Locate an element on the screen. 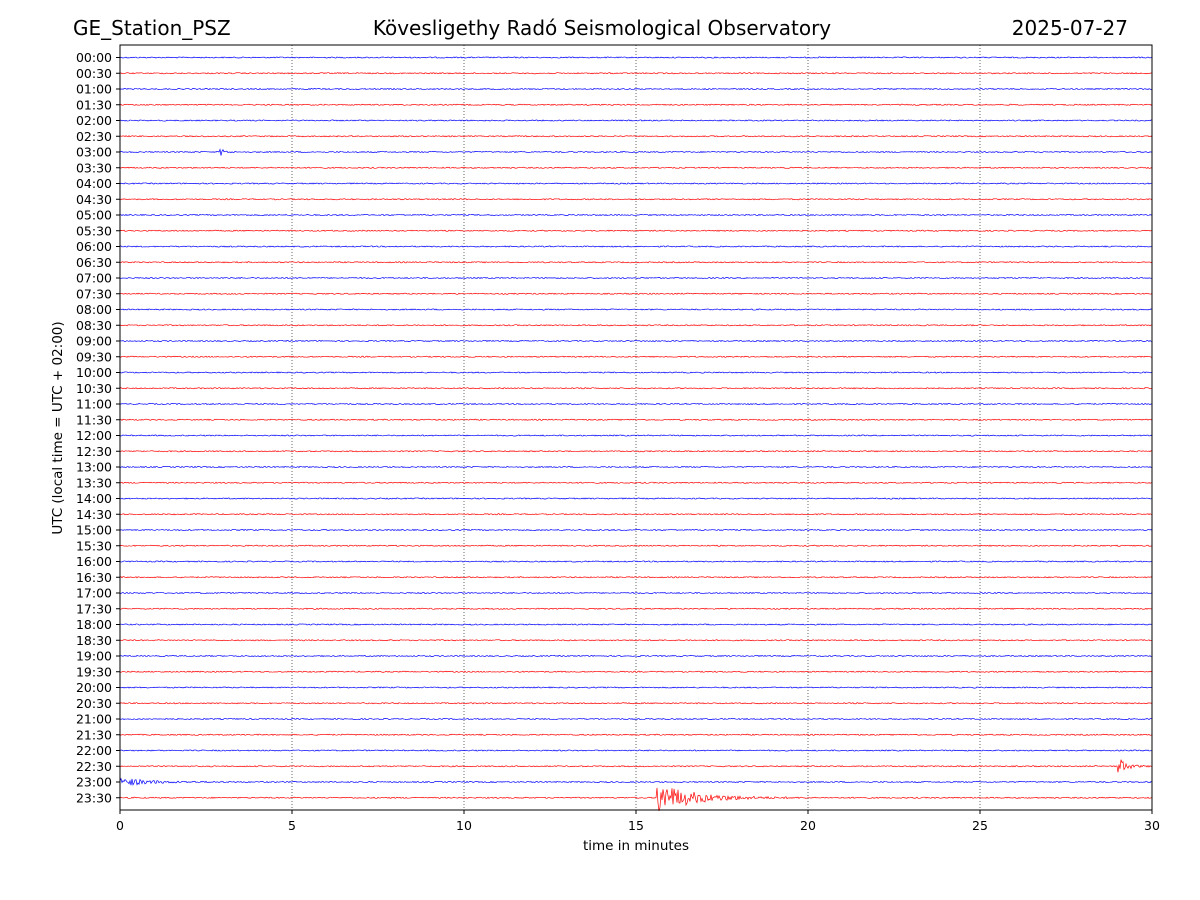 The width and height of the screenshot is (1200, 900). y-tick-label: 23:30 is located at coordinates (94, 797).